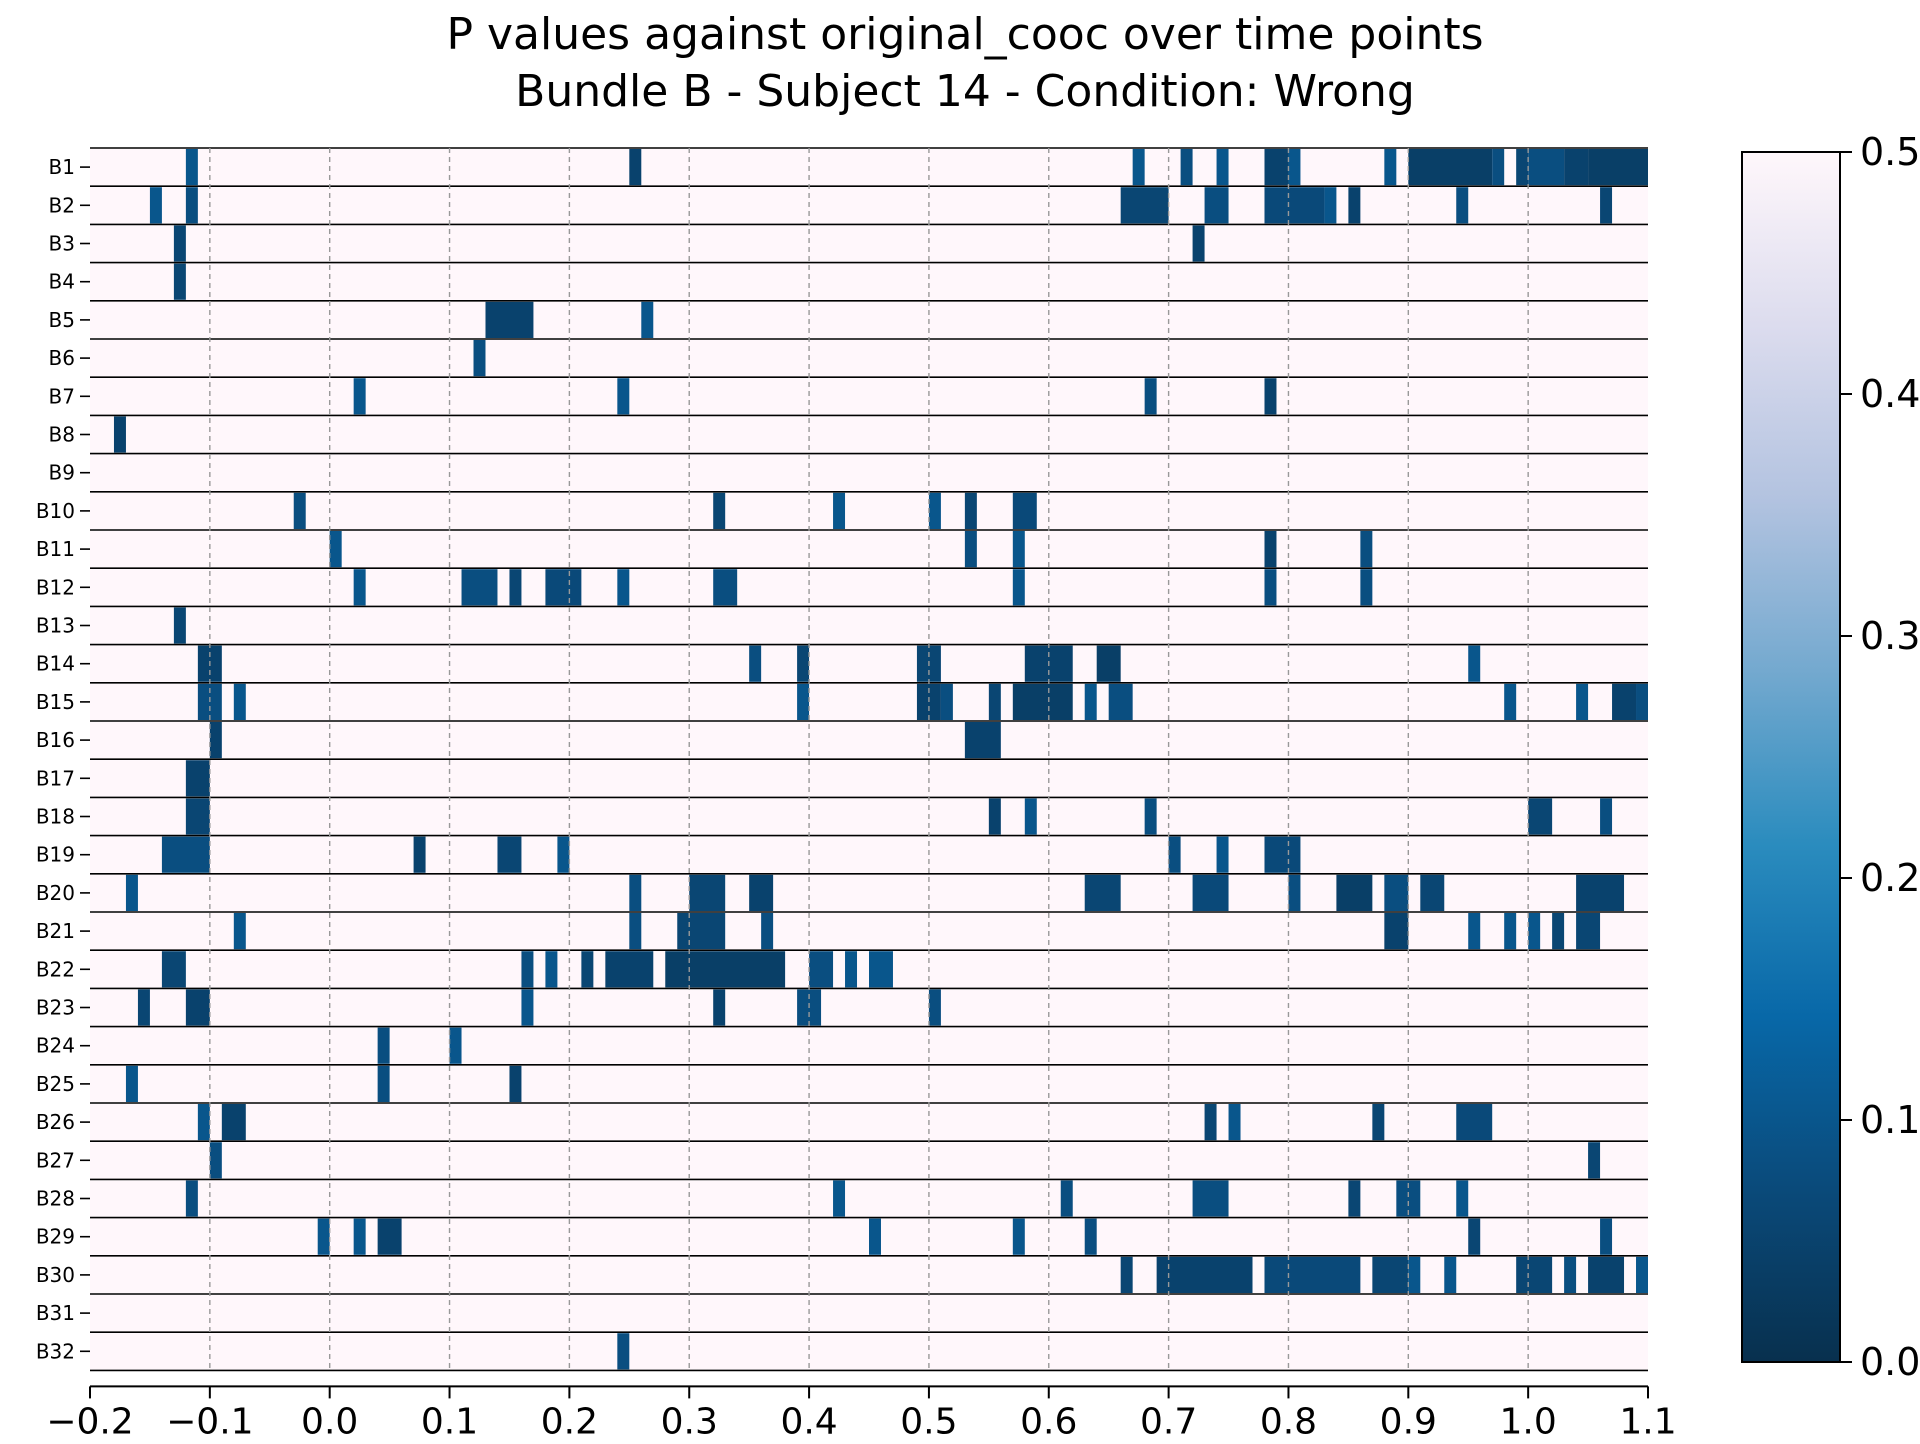 The width and height of the screenshot is (1920, 1444). I want to click on colorbar, so click(1791, 757).